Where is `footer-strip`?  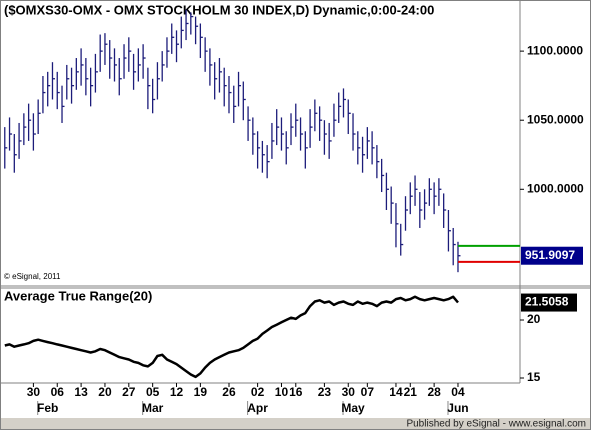
footer-strip is located at coordinates (295, 424).